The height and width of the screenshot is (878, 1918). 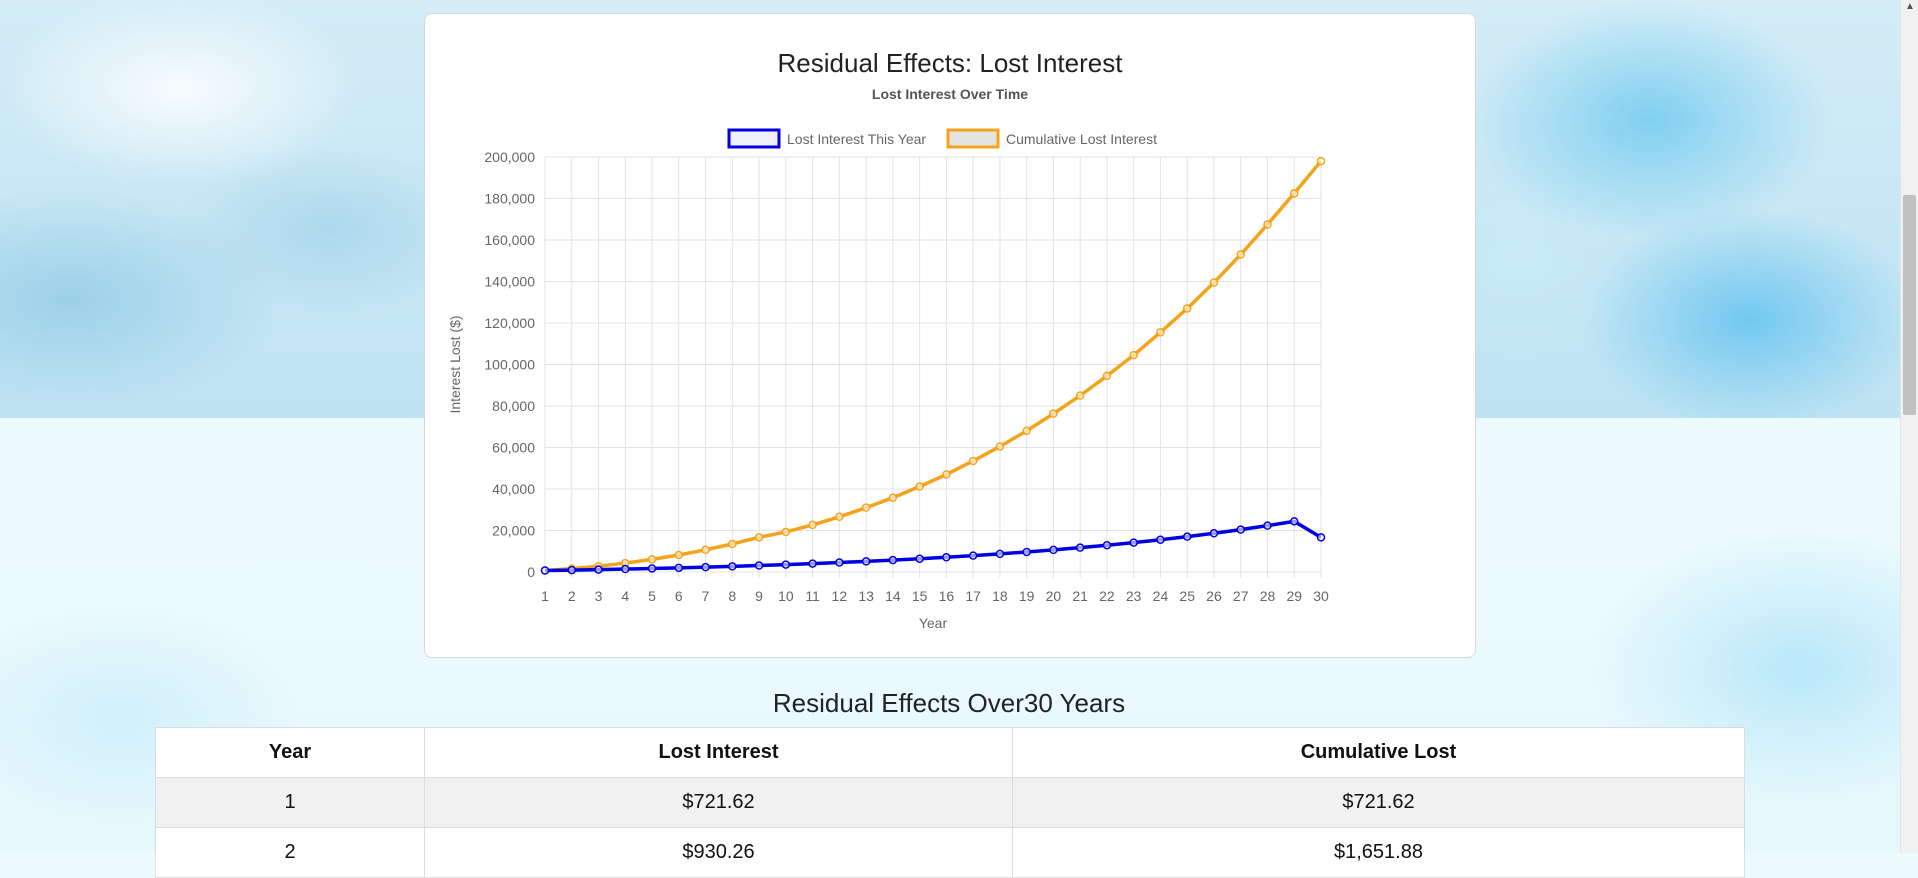 What do you see at coordinates (893, 596) in the screenshot?
I see `x-tick-label: 14` at bounding box center [893, 596].